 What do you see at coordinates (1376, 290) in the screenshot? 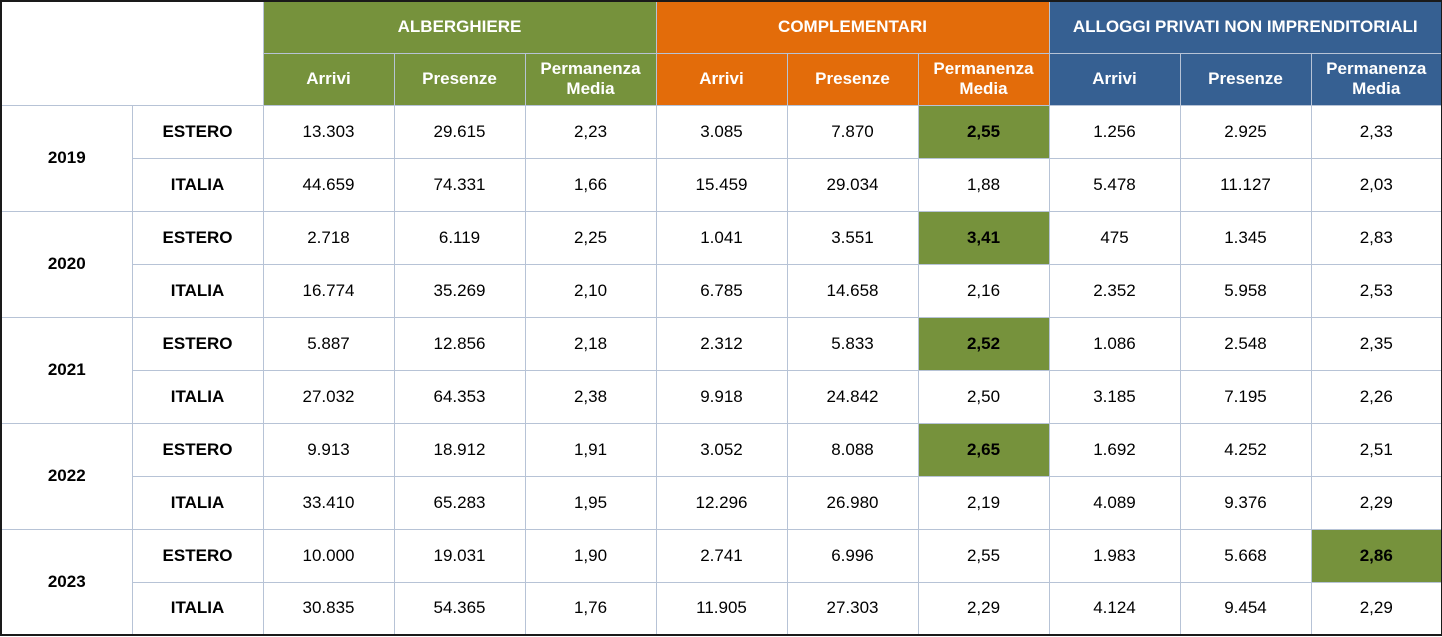
I see `data-cell: 2,53` at bounding box center [1376, 290].